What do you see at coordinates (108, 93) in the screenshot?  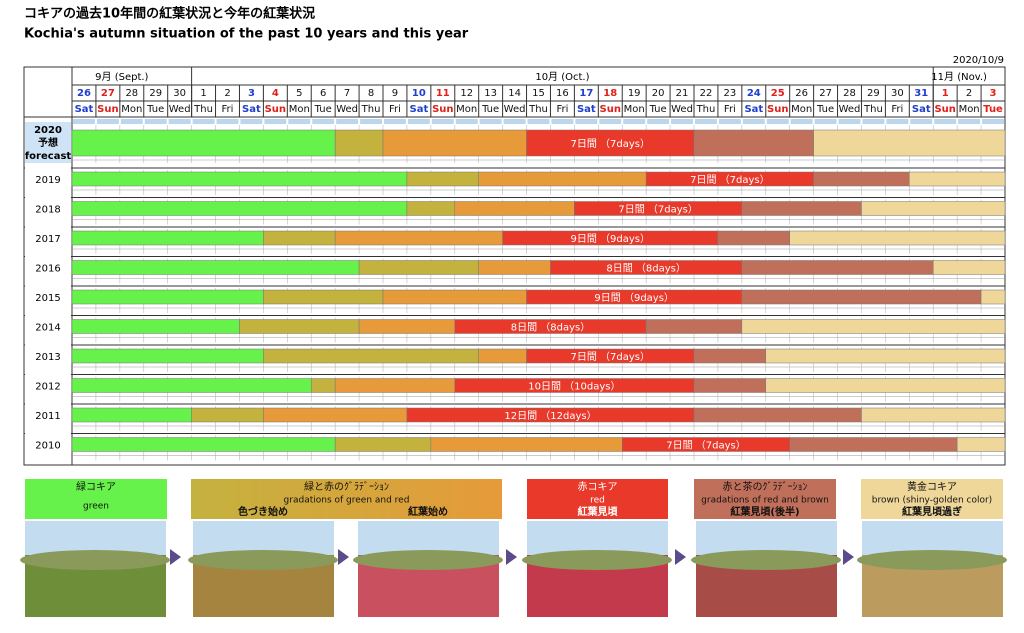 I see `day-label: 27` at bounding box center [108, 93].